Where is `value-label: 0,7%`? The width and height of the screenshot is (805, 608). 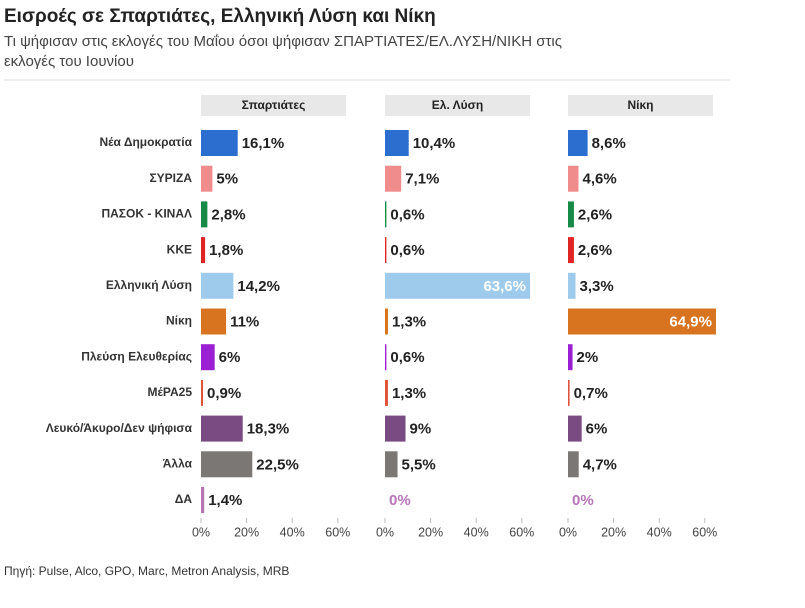
value-label: 0,7% is located at coordinates (591, 393).